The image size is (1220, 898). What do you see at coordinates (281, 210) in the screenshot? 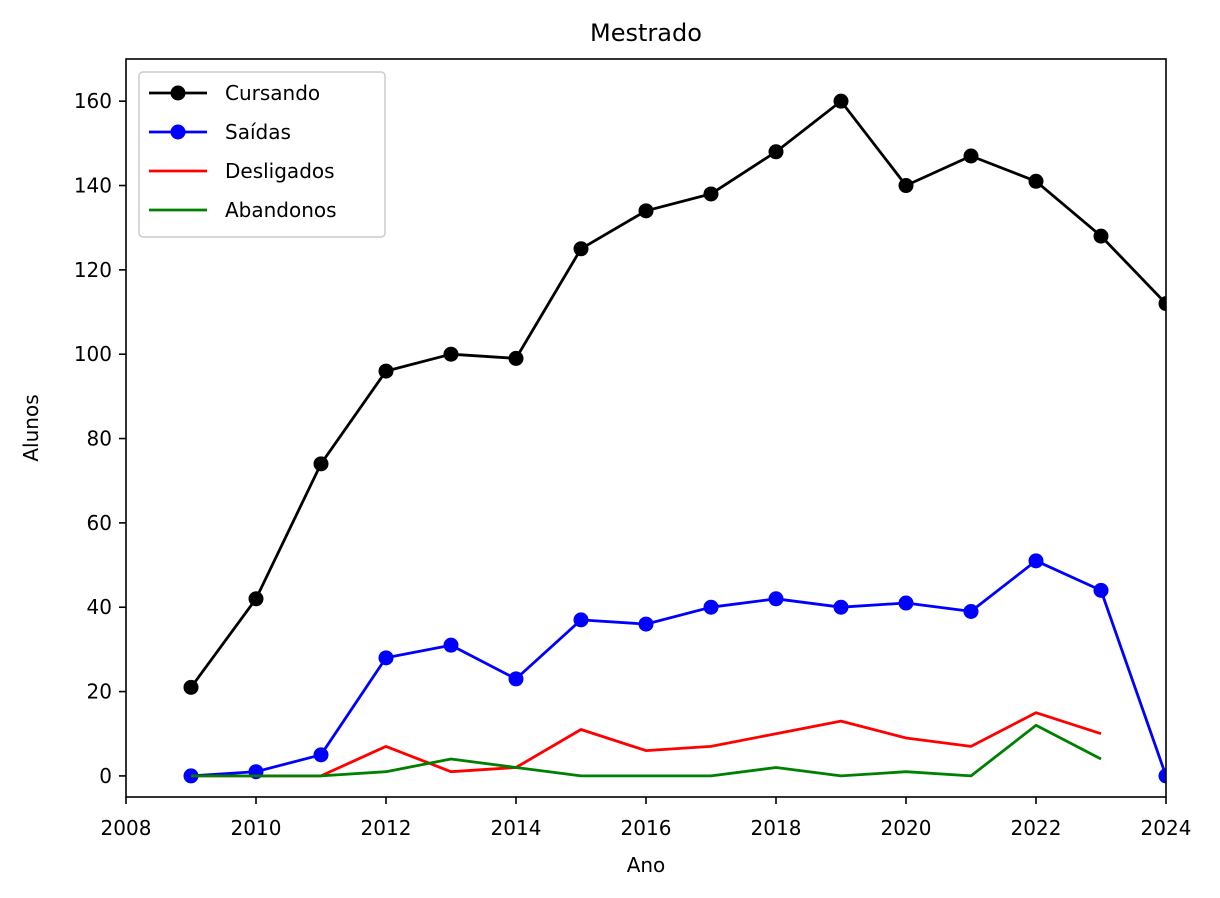
I see `legend-label: Abandonos` at bounding box center [281, 210].